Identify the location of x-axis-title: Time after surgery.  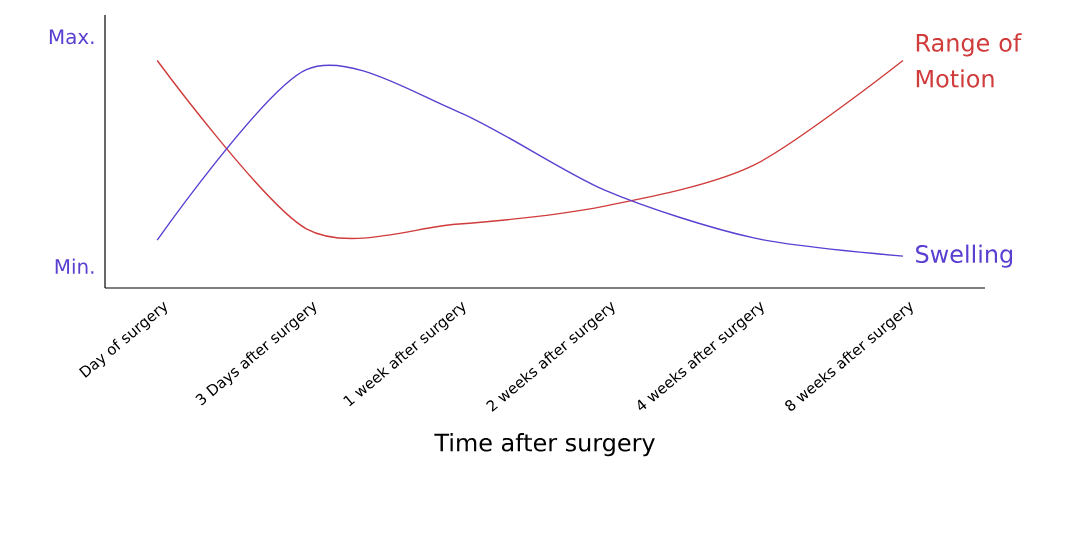
(544, 445).